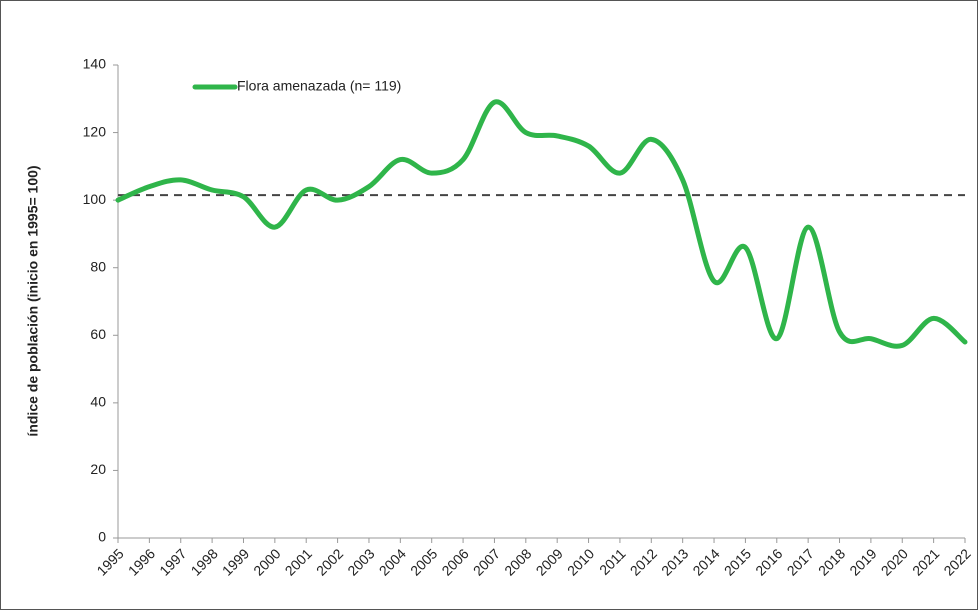 Image resolution: width=978 pixels, height=610 pixels. Describe the element at coordinates (98, 334) in the screenshot. I see `y-tick-label: 60` at that location.